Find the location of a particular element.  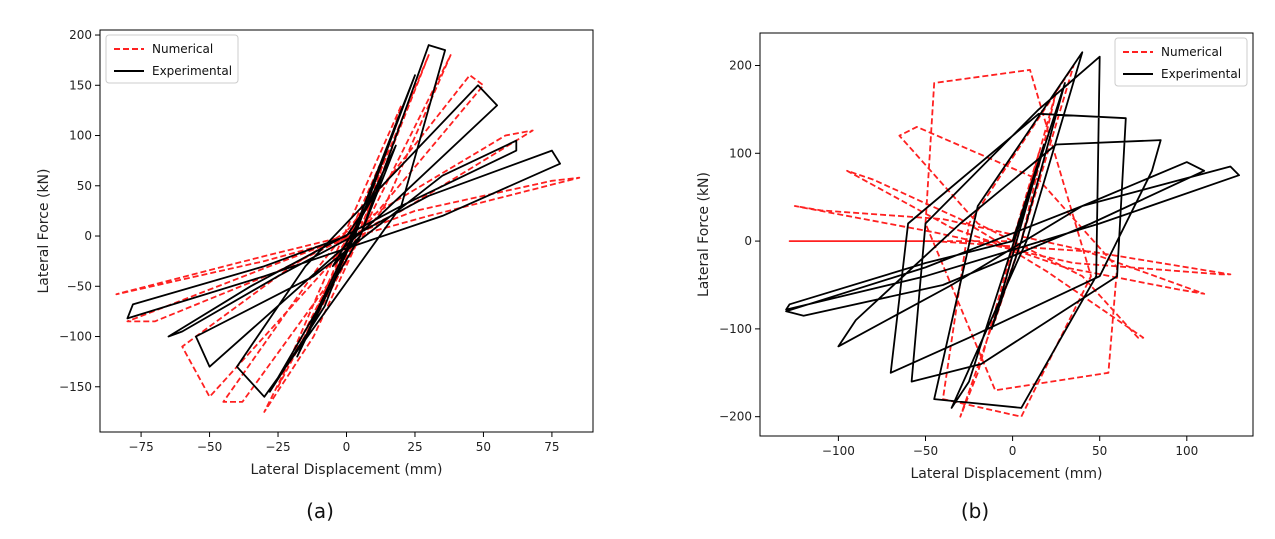

caption: (b) is located at coordinates (975, 511).